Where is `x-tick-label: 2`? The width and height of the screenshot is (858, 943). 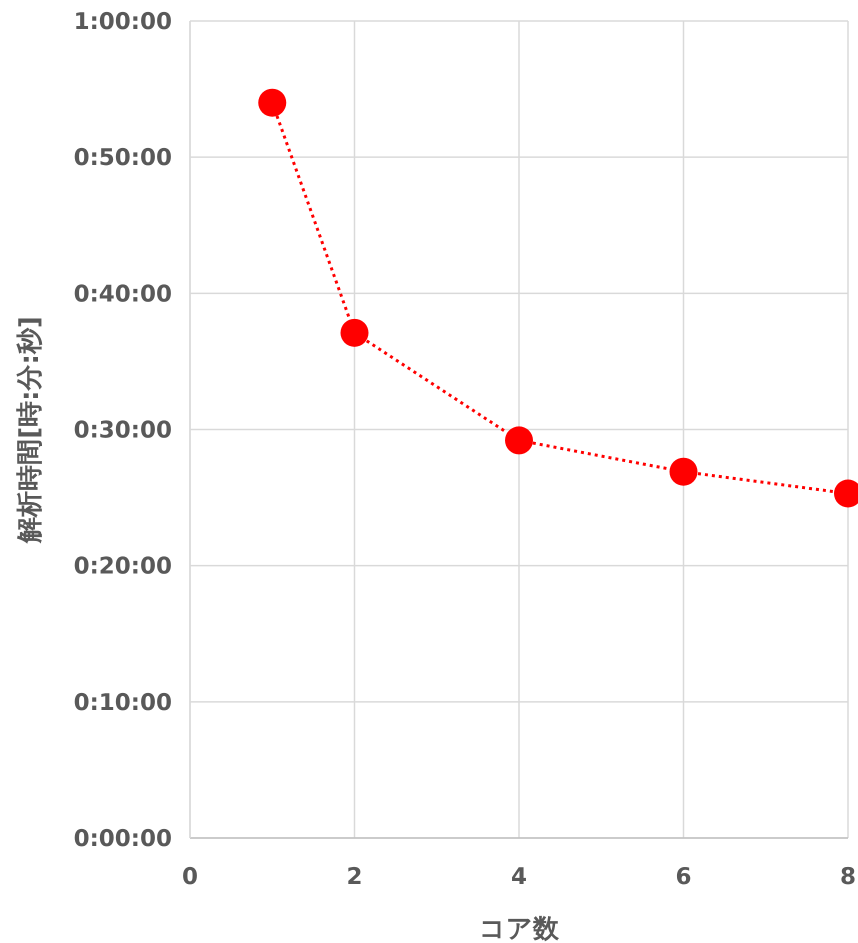
x-tick-label: 2 is located at coordinates (354, 877).